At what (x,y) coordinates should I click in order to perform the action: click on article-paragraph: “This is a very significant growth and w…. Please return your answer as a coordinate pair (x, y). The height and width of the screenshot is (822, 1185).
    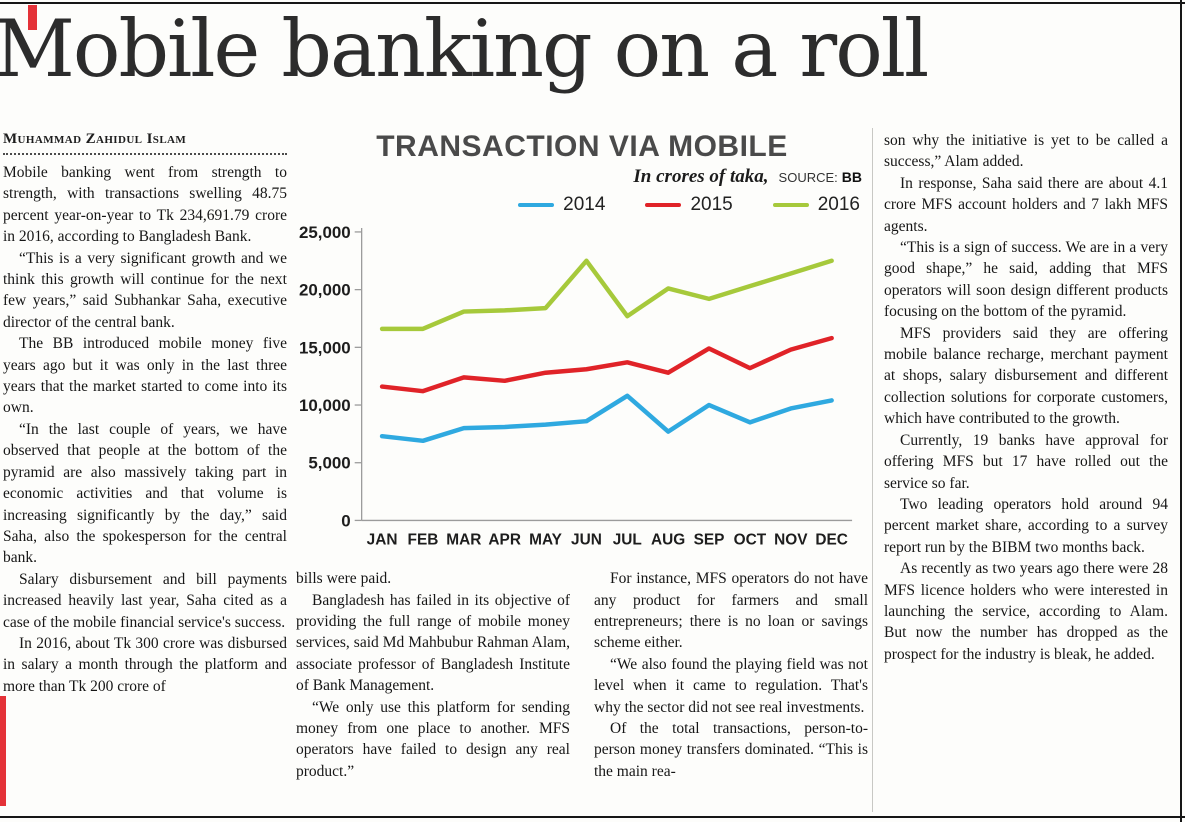
    Looking at the image, I should click on (145, 290).